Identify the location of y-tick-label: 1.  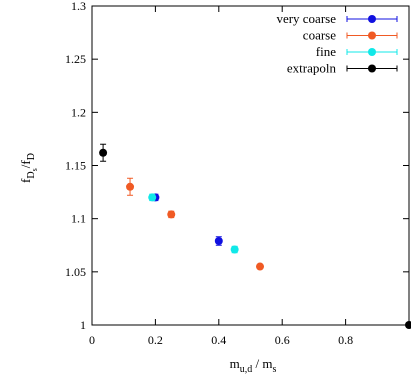
(83, 325).